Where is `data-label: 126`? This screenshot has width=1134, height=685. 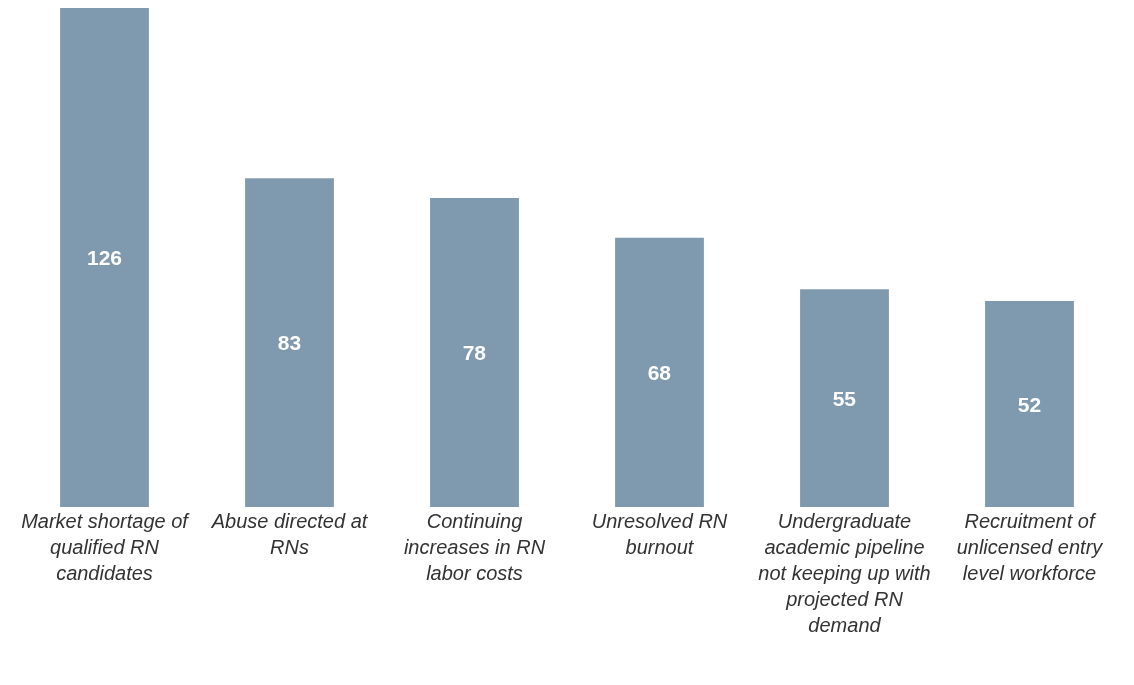 data-label: 126 is located at coordinates (104, 257).